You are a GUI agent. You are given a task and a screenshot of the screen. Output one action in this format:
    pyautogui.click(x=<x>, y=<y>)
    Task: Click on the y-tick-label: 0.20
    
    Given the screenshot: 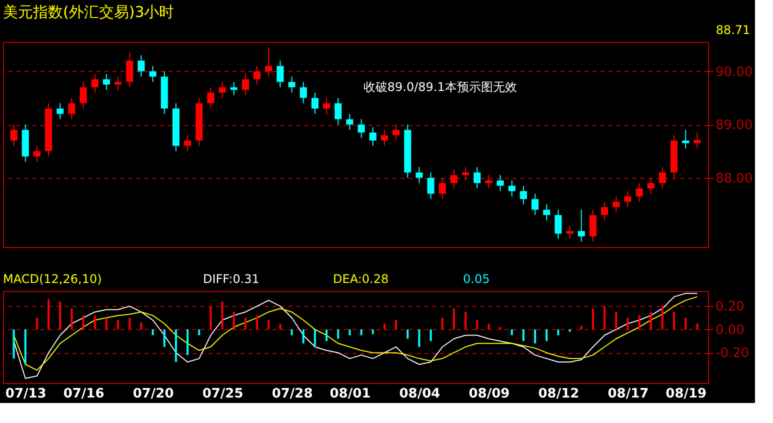 What is the action you would take?
    pyautogui.click(x=730, y=307)
    